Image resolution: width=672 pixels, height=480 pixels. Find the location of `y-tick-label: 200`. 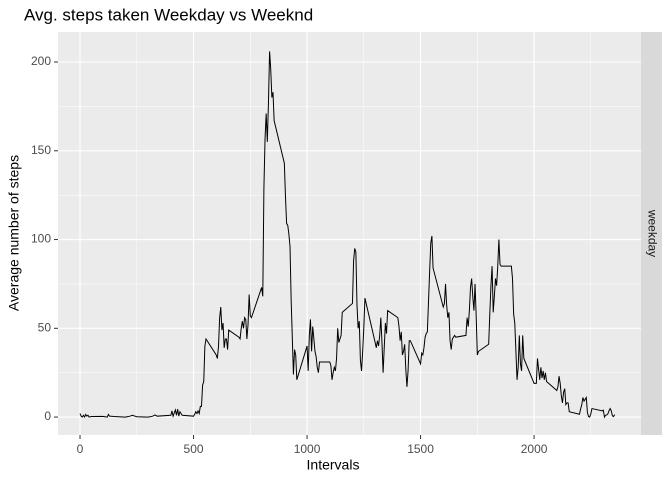

y-tick-label: 200 is located at coordinates (41, 61).